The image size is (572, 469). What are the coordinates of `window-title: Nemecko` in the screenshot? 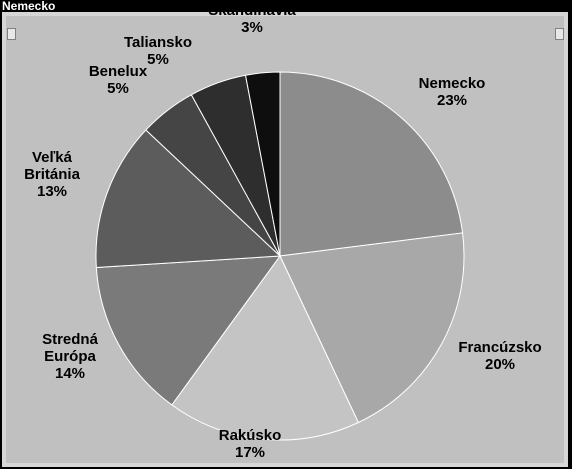 It's located at (286, 7).